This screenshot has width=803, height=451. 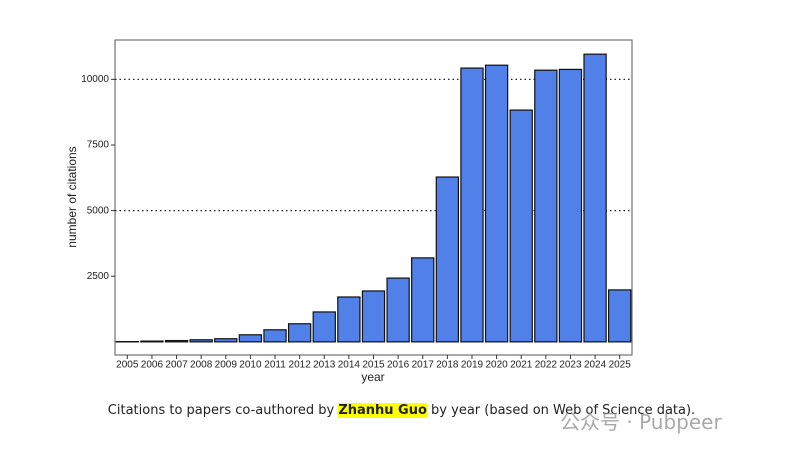 What do you see at coordinates (223, 410) in the screenshot?
I see `caption-text: Citations to papers co-authored by` at bounding box center [223, 410].